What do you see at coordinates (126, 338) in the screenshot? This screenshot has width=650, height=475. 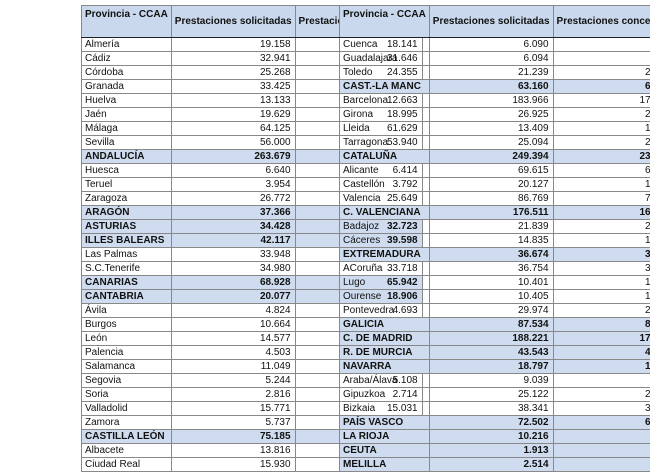 I see `province-name-cell: León` at bounding box center [126, 338].